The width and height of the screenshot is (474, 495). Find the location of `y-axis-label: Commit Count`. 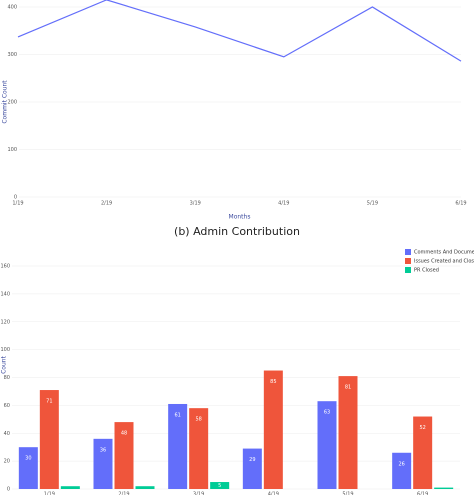

y-axis-label: Commit Count is located at coordinates (5, 102).